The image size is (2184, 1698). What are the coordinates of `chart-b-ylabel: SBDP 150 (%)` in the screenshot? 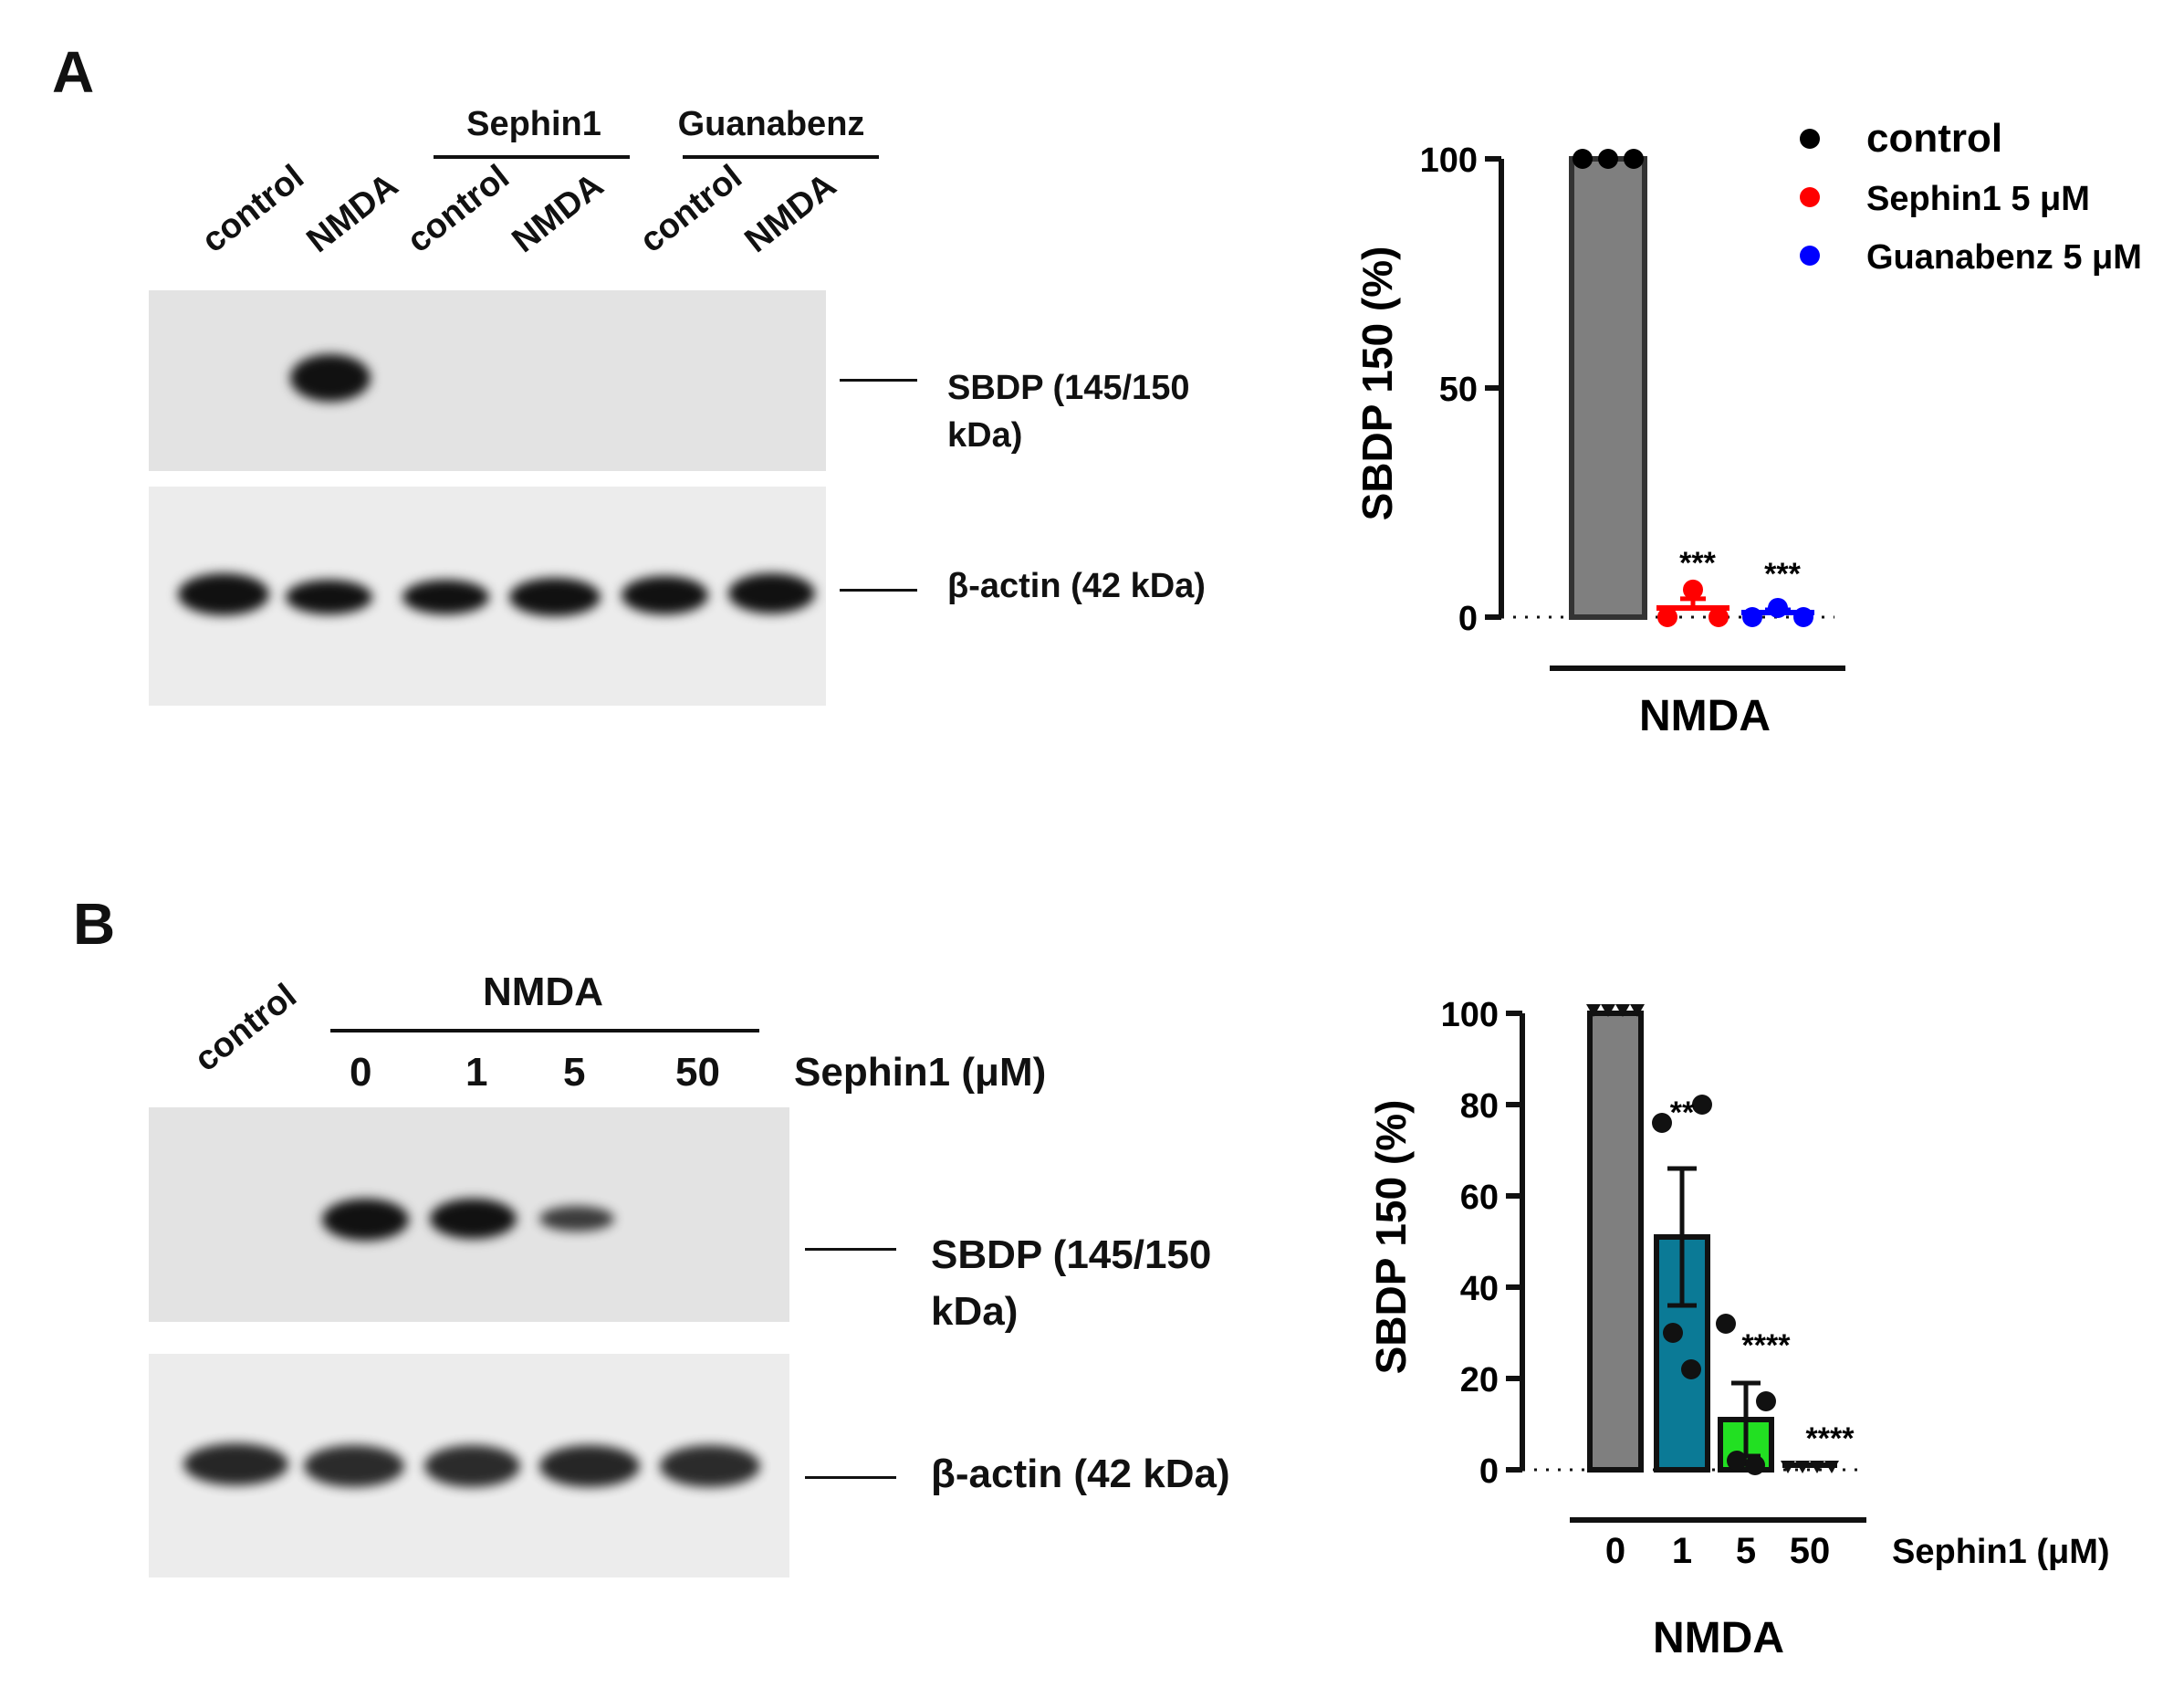 It's located at (1391, 1237).